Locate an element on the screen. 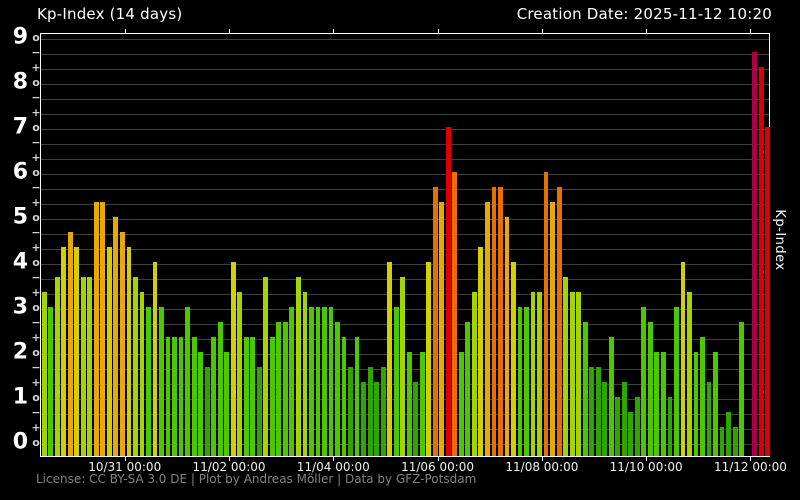 This screenshot has width=800, height=500. x-axis-date-label: 11/02 00:00 is located at coordinates (229, 467).